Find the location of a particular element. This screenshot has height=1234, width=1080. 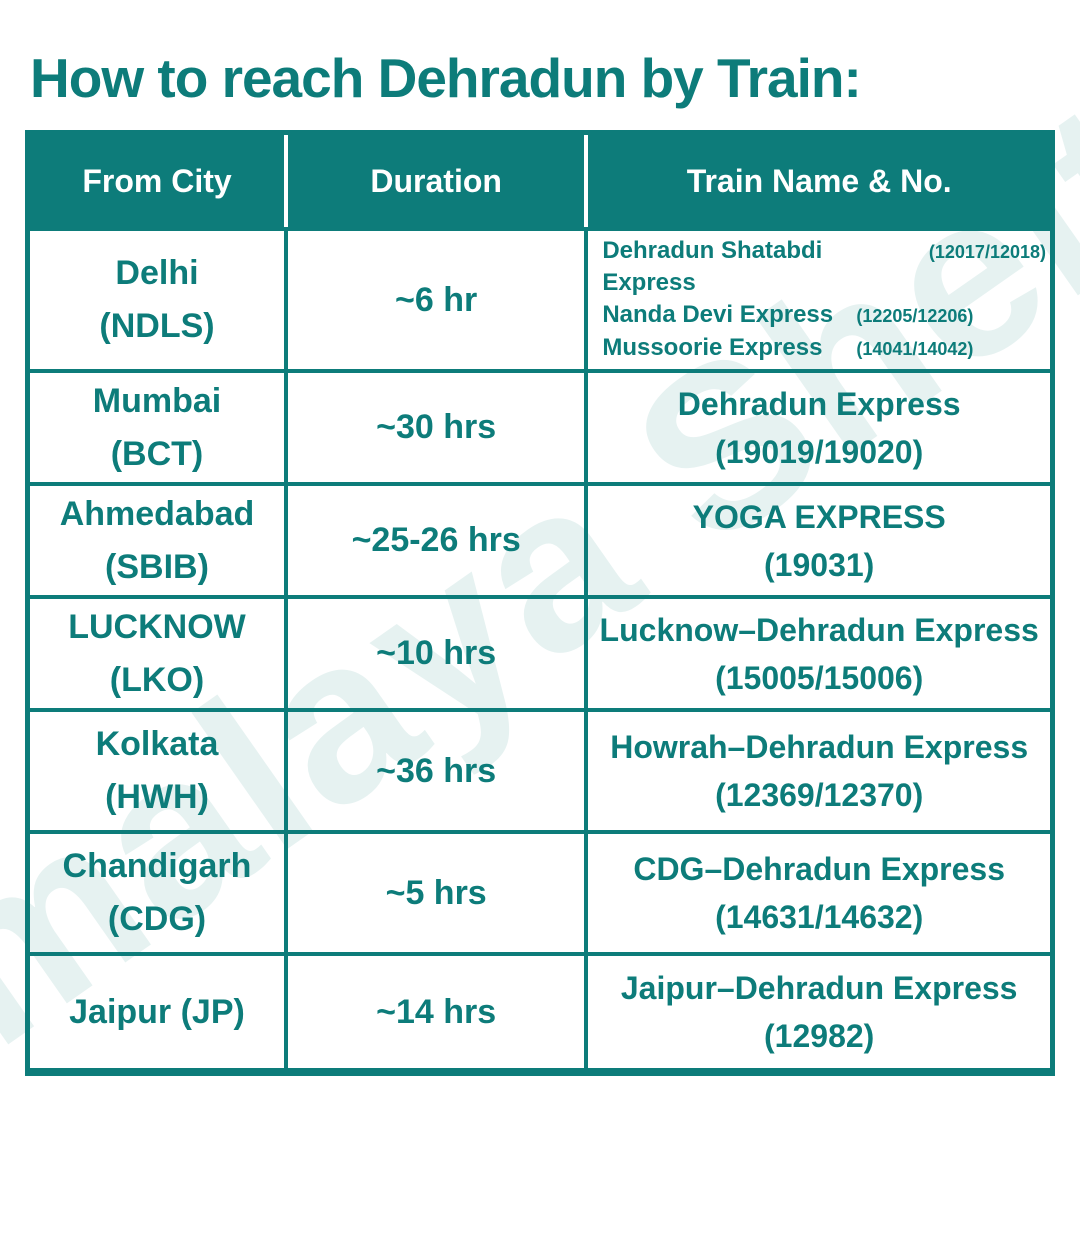

duration-cell: ~14 hrs is located at coordinates (434, 1010).